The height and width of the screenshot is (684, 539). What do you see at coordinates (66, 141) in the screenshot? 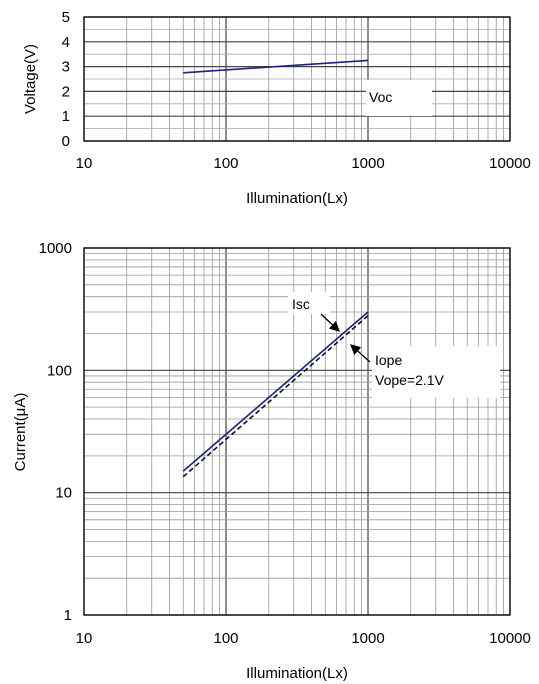
I see `y-tick-label: 0` at bounding box center [66, 141].